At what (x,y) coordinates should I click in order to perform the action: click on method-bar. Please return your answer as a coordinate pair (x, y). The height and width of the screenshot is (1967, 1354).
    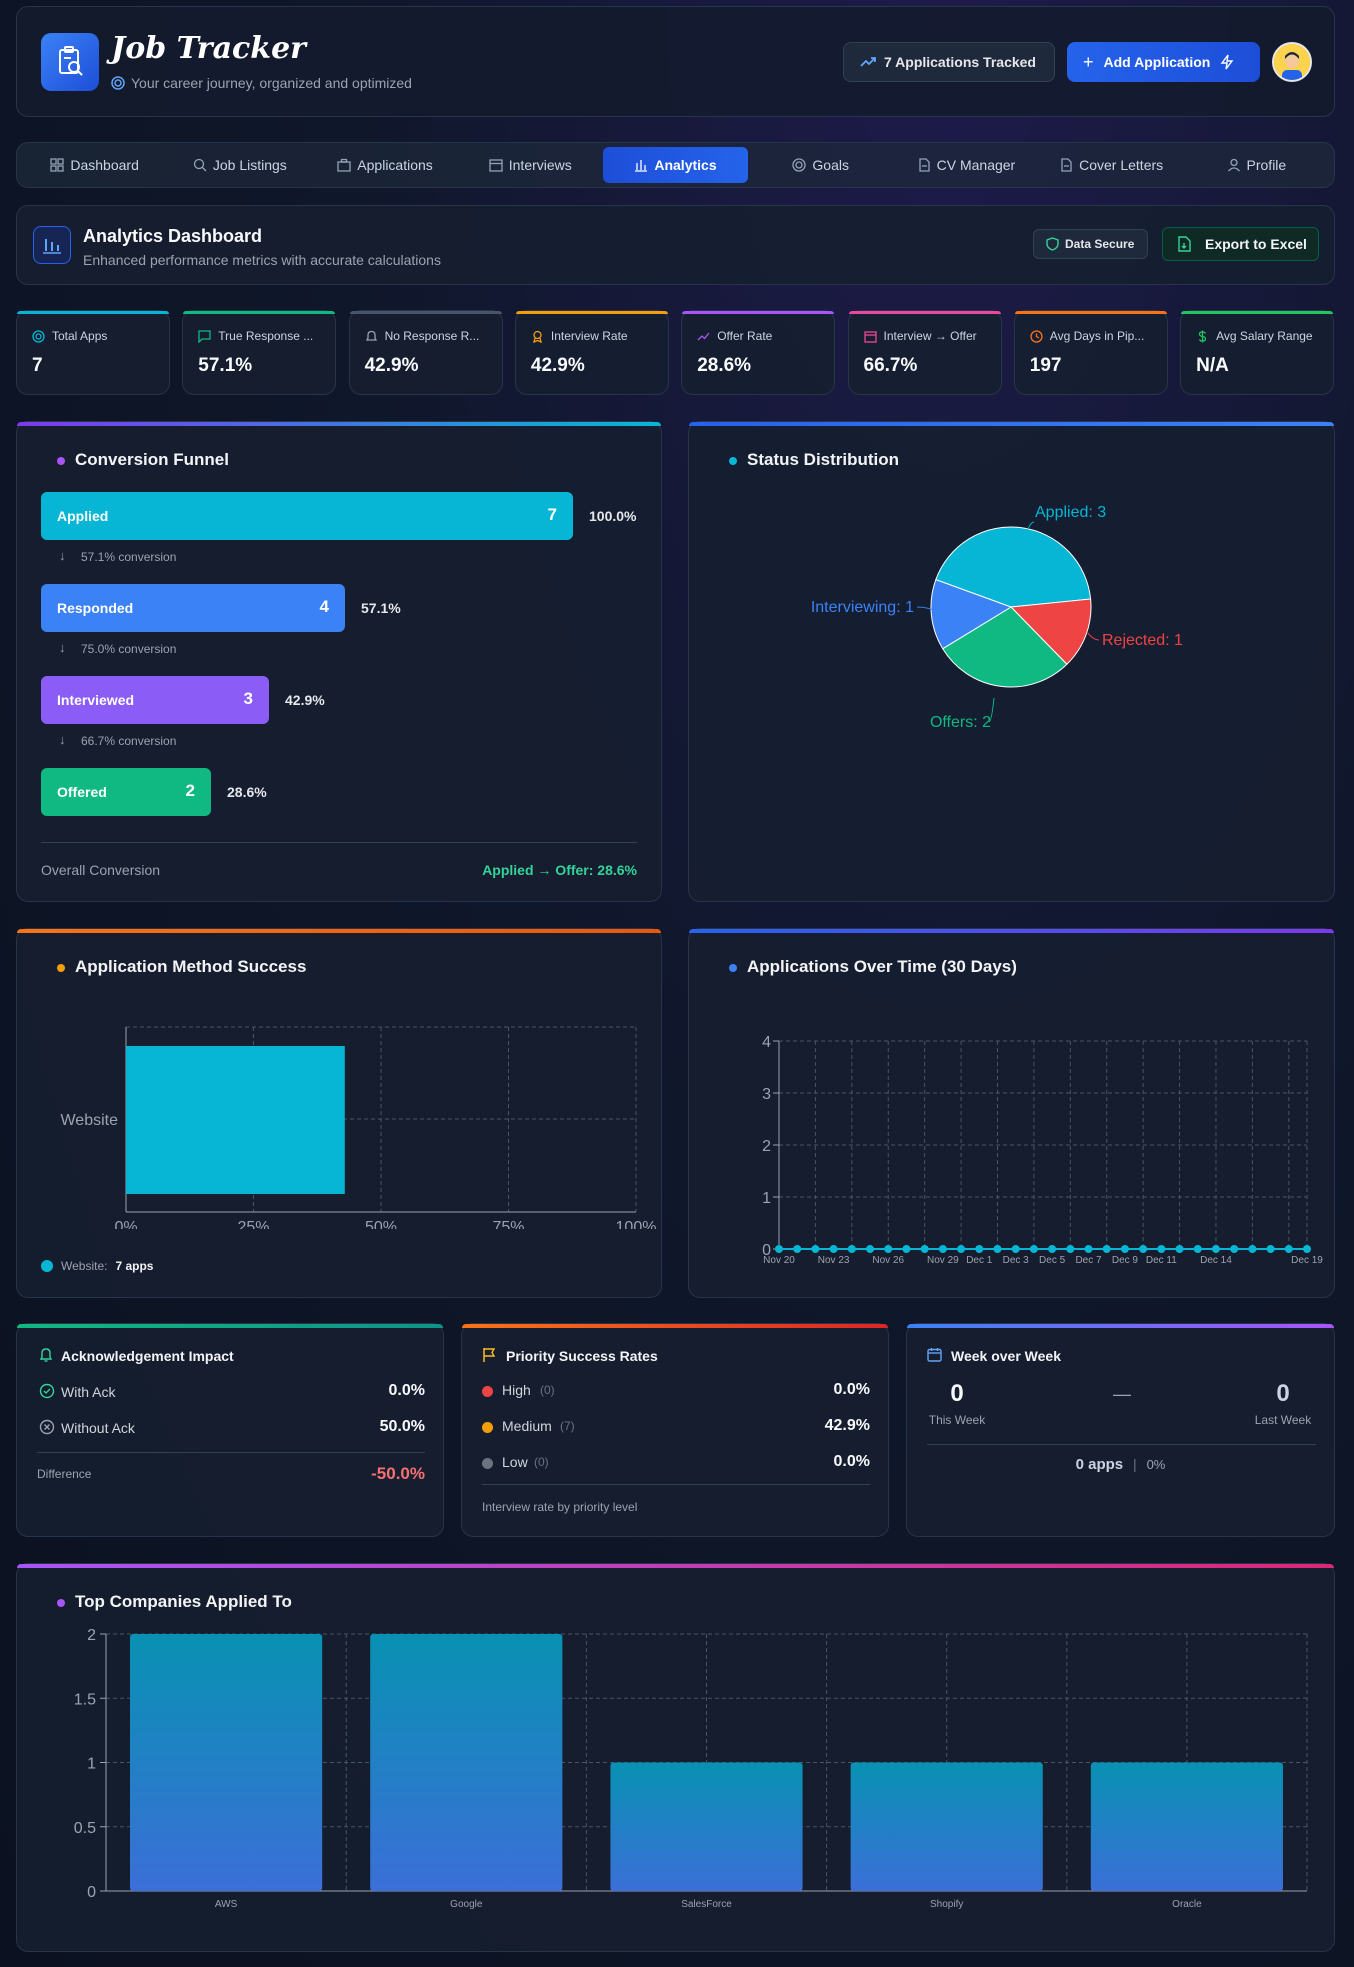
    Looking at the image, I should click on (235, 1120).